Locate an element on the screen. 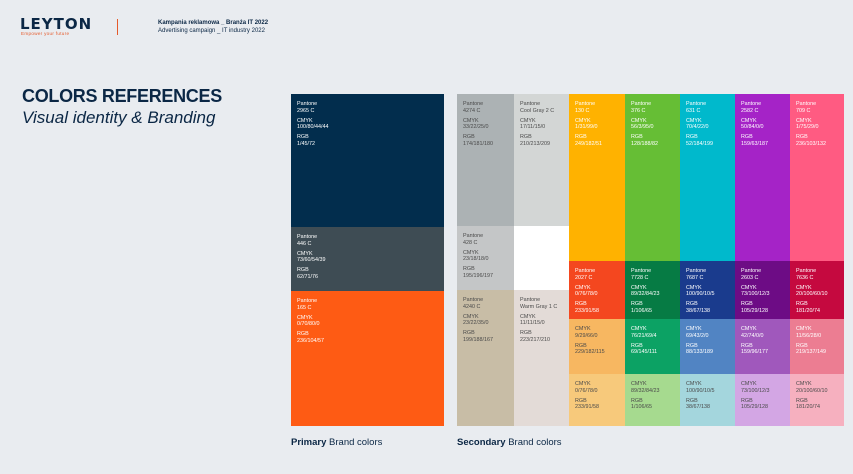 The height and width of the screenshot is (474, 853). rgb-value: 210/213/209 is located at coordinates (535, 143).